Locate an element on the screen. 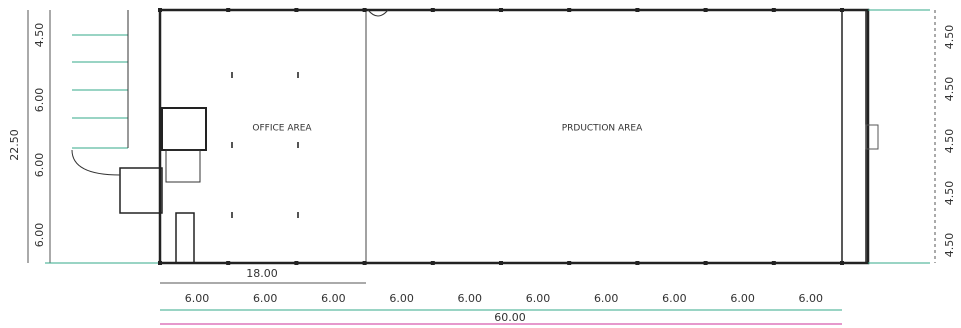  room-label: OFFICE AREA is located at coordinates (282, 129).